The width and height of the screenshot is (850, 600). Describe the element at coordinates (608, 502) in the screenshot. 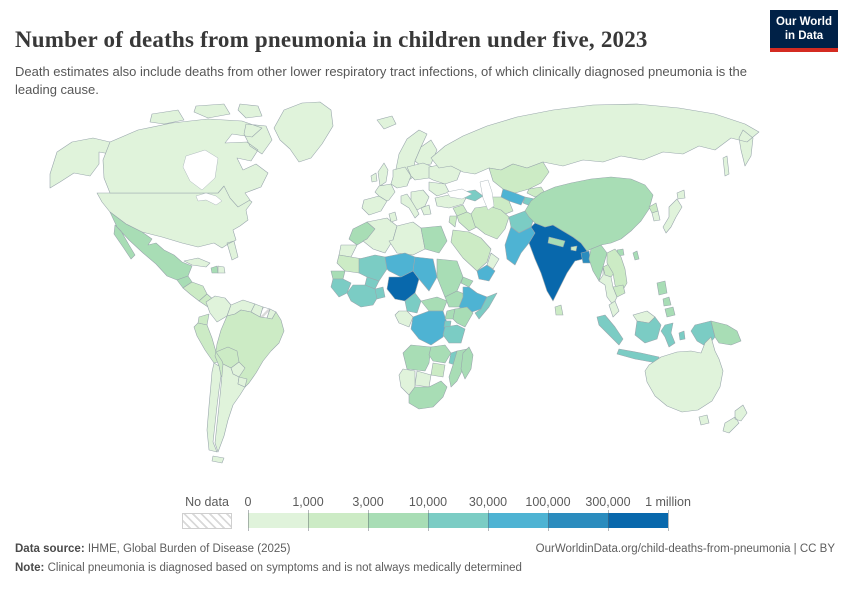

I see `legend-tick-label: 300,000` at that location.